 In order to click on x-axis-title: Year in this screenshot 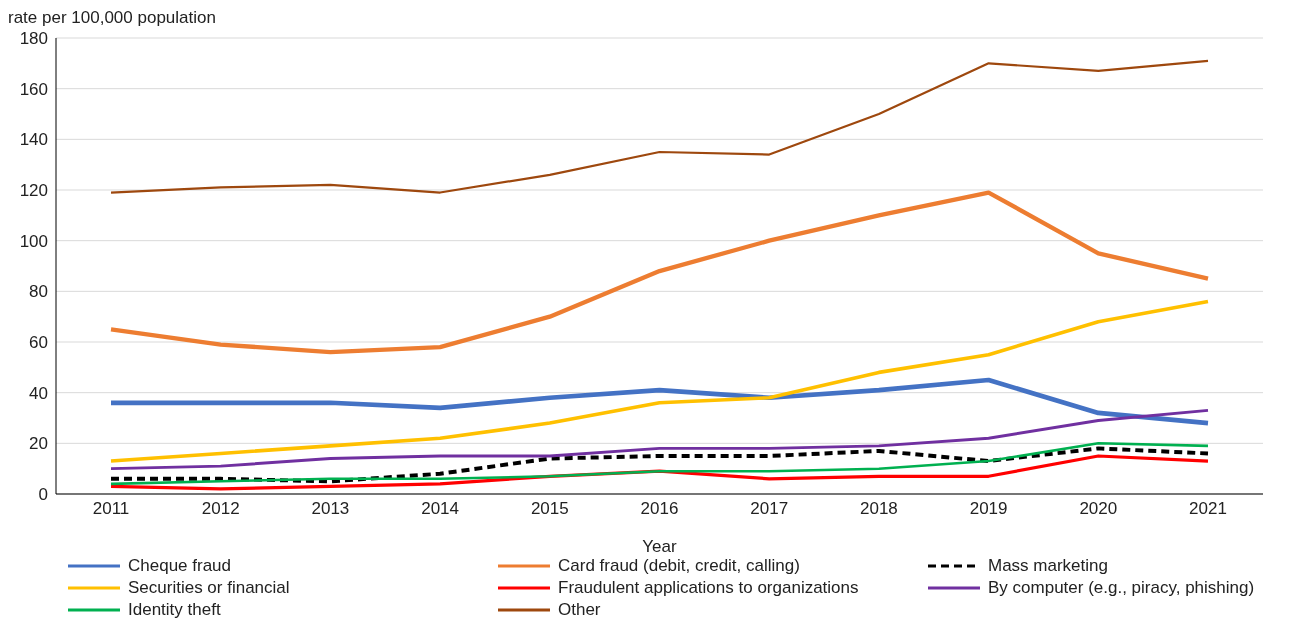, I will do `click(660, 546)`.